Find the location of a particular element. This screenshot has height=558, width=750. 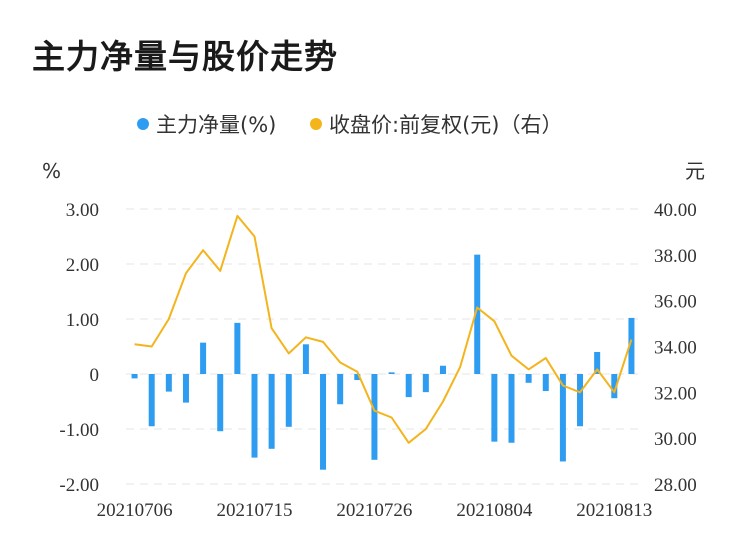

legend-label-net-flow: 主力净量(%) is located at coordinates (216, 125).